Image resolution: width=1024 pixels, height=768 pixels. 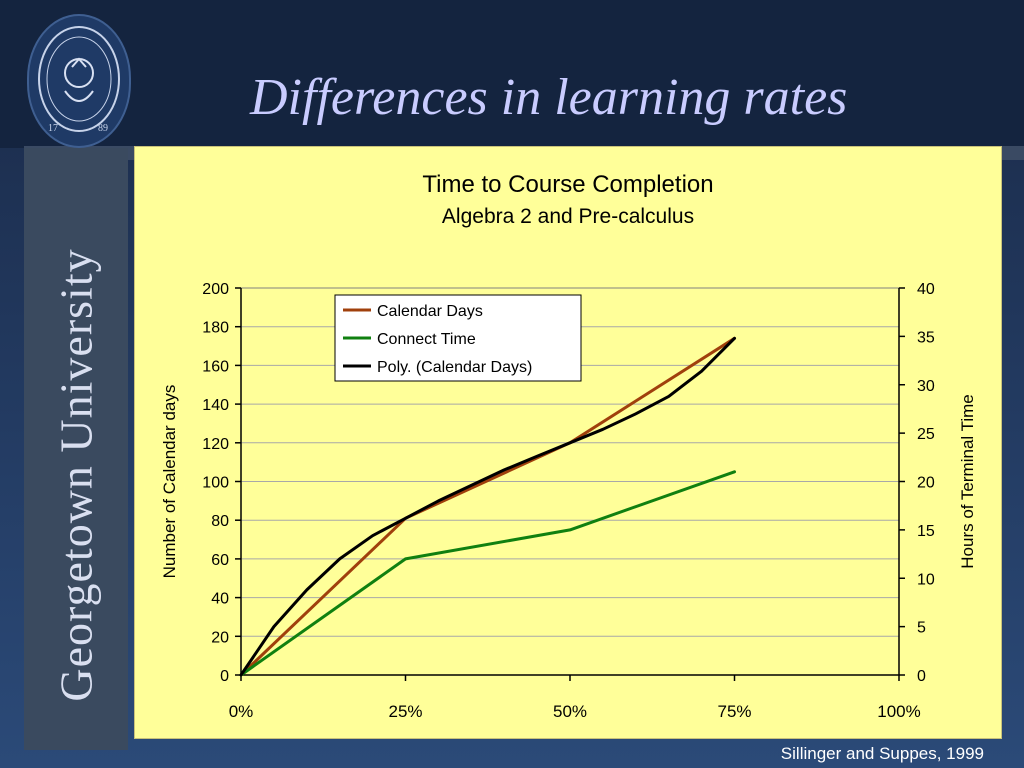 What do you see at coordinates (430, 311) in the screenshot?
I see `legend-label: Calendar Days` at bounding box center [430, 311].